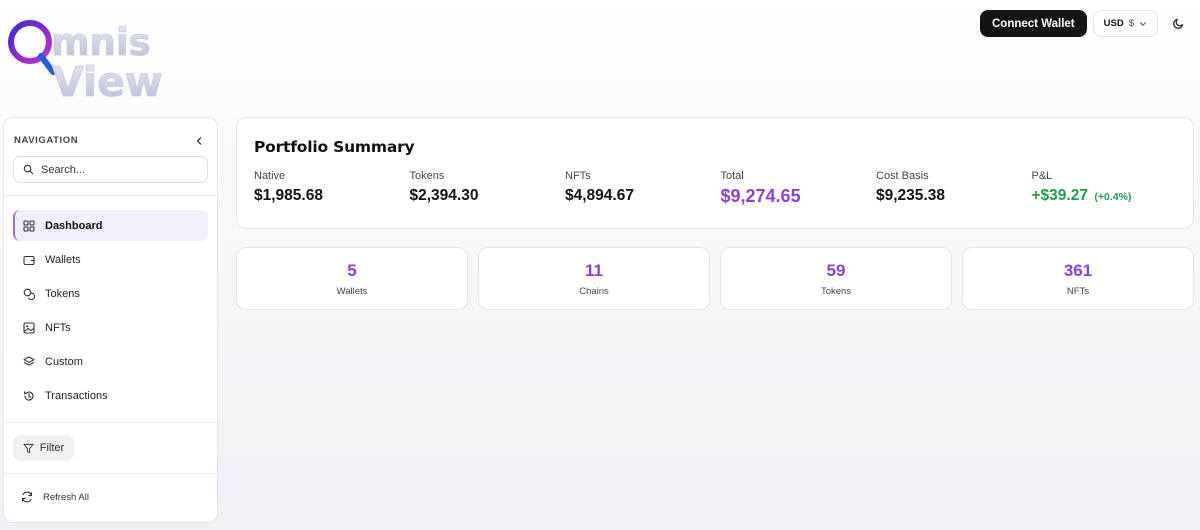  I want to click on theme-toggle-button, so click(1178, 23).